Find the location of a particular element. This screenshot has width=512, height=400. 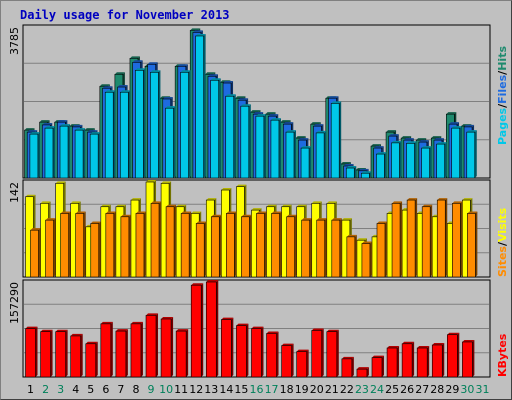

x-tick-label-9: 9 is located at coordinates (151, 389).